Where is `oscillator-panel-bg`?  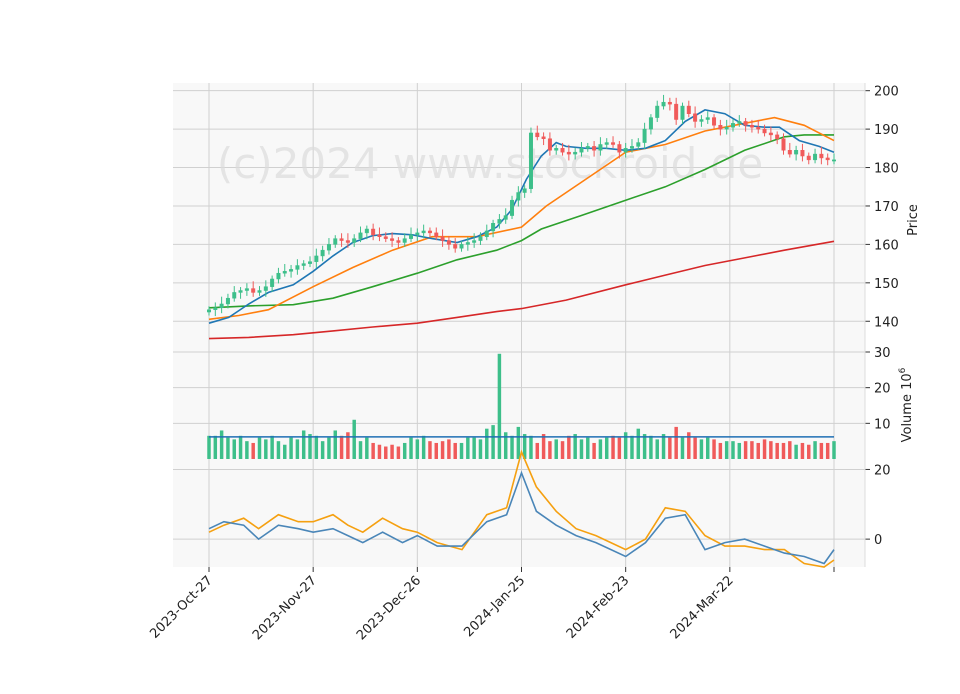 oscillator-panel-bg is located at coordinates (519, 513).